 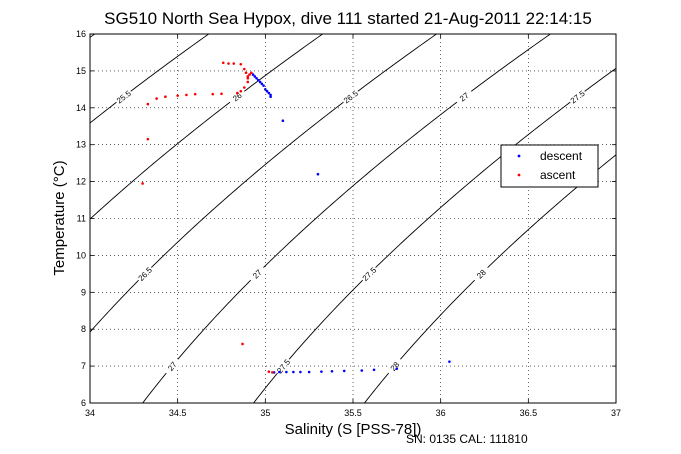 What do you see at coordinates (265, 413) in the screenshot?
I see `x-tick-label: 35` at bounding box center [265, 413].